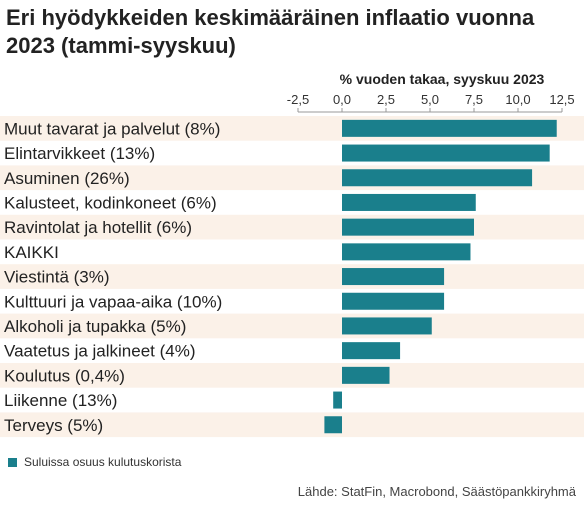 The width and height of the screenshot is (584, 506). What do you see at coordinates (98, 227) in the screenshot?
I see `category-label: Ravintolat ja hotellit (6%)` at bounding box center [98, 227].